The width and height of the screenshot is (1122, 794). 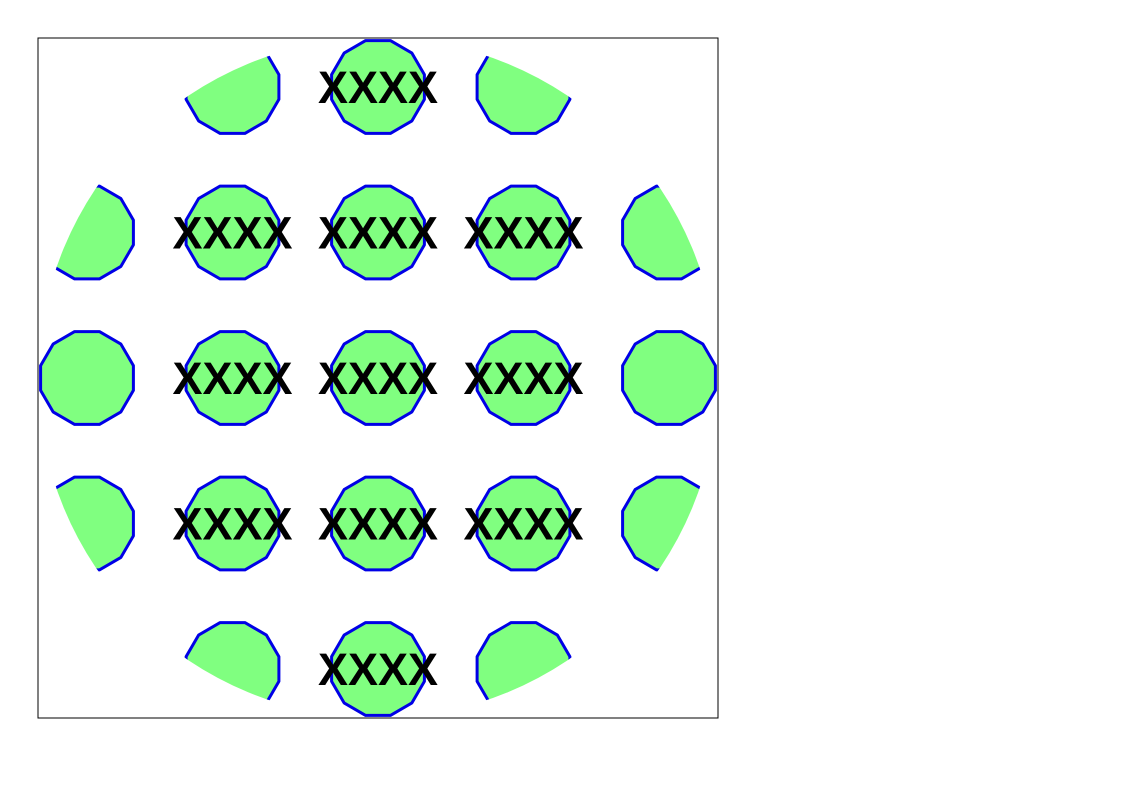 I want to click on cell-label-r2-c2: XXXX, so click(x=378, y=378).